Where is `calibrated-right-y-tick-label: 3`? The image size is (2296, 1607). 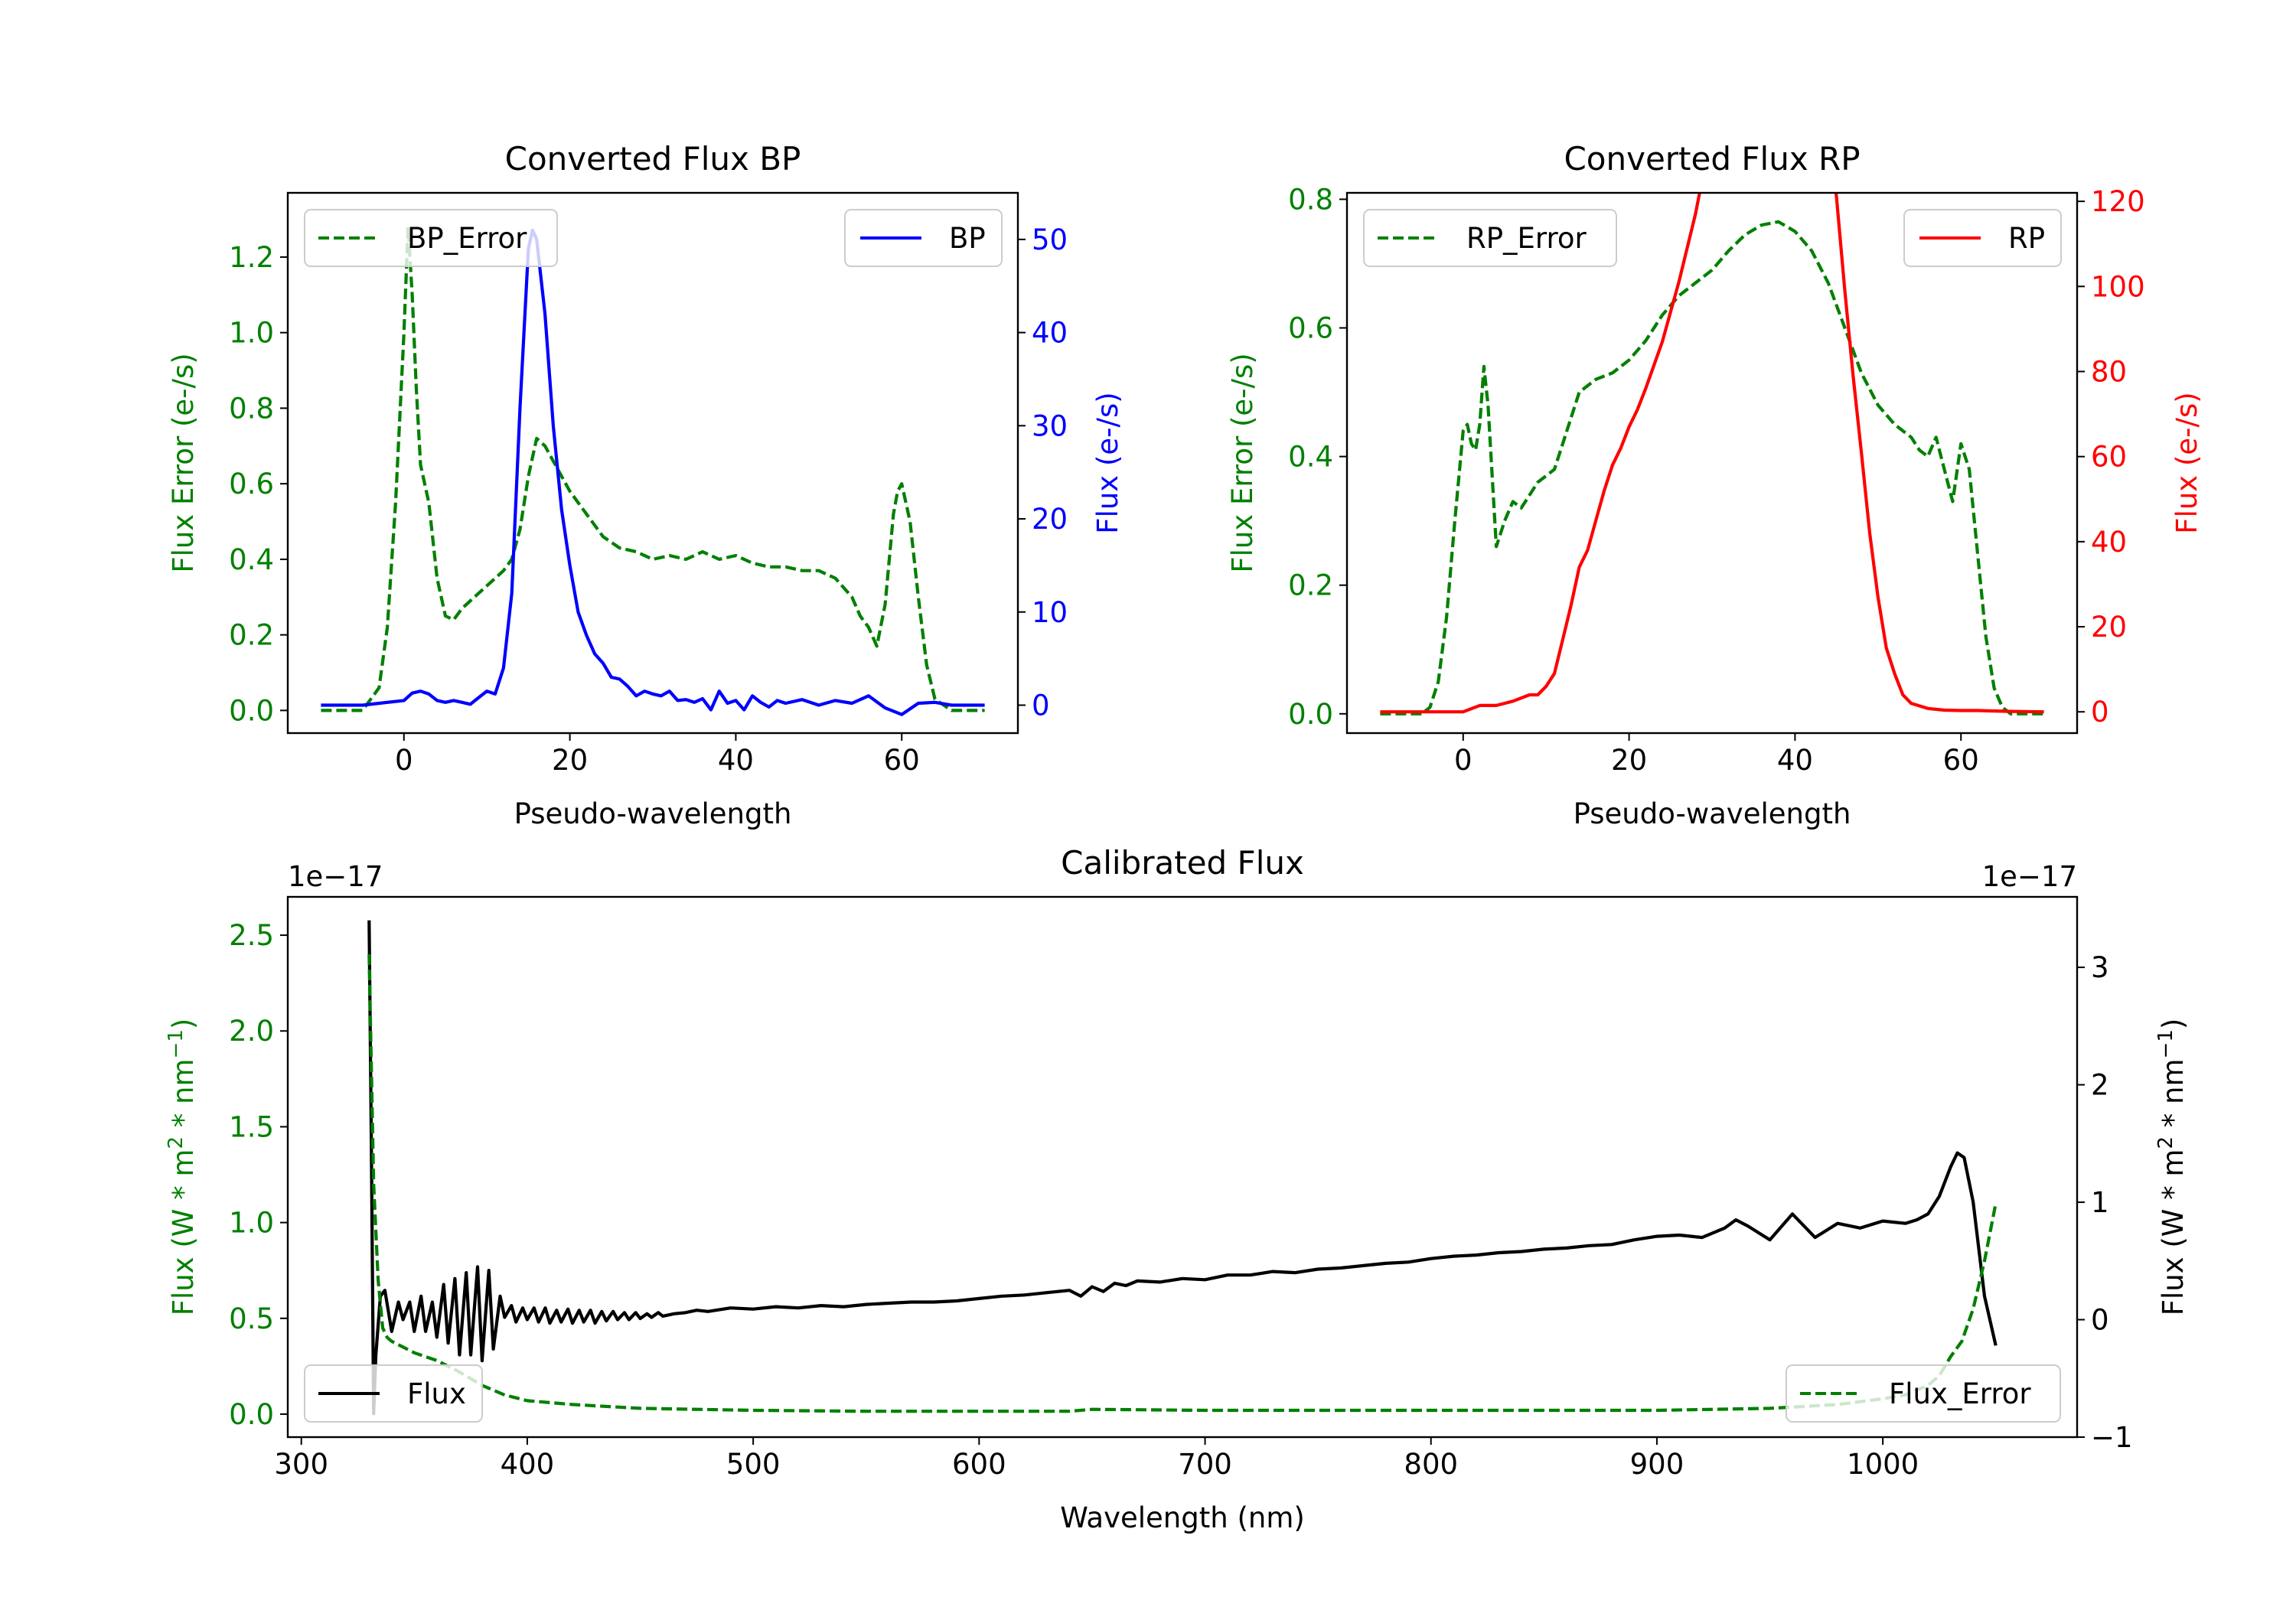 calibrated-right-y-tick-label: 3 is located at coordinates (2100, 967).